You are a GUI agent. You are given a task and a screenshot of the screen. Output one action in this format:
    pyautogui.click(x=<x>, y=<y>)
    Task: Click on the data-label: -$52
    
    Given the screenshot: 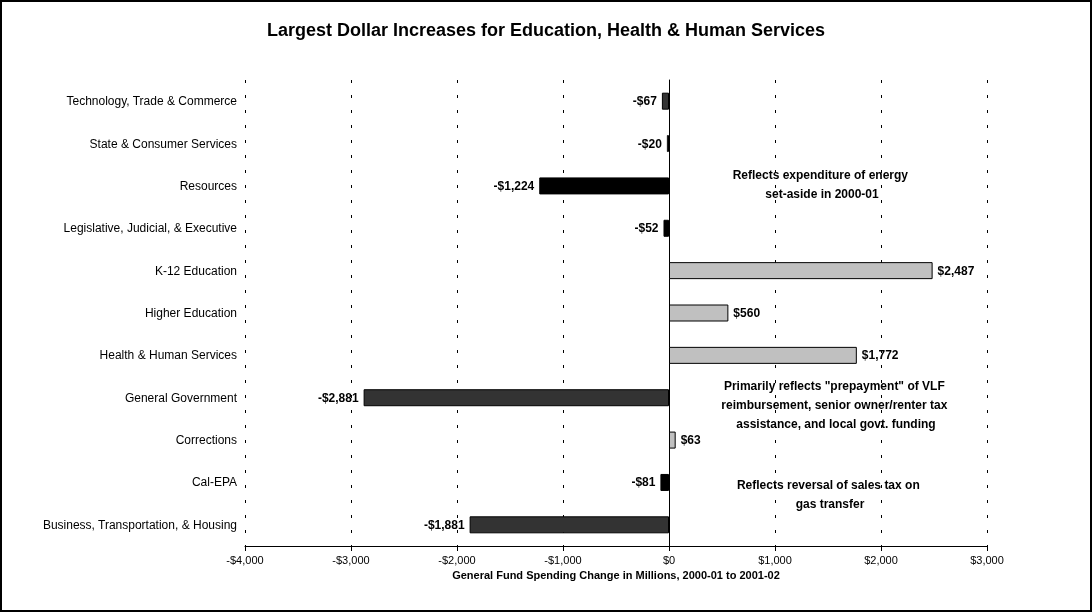 What is the action you would take?
    pyautogui.click(x=646, y=228)
    